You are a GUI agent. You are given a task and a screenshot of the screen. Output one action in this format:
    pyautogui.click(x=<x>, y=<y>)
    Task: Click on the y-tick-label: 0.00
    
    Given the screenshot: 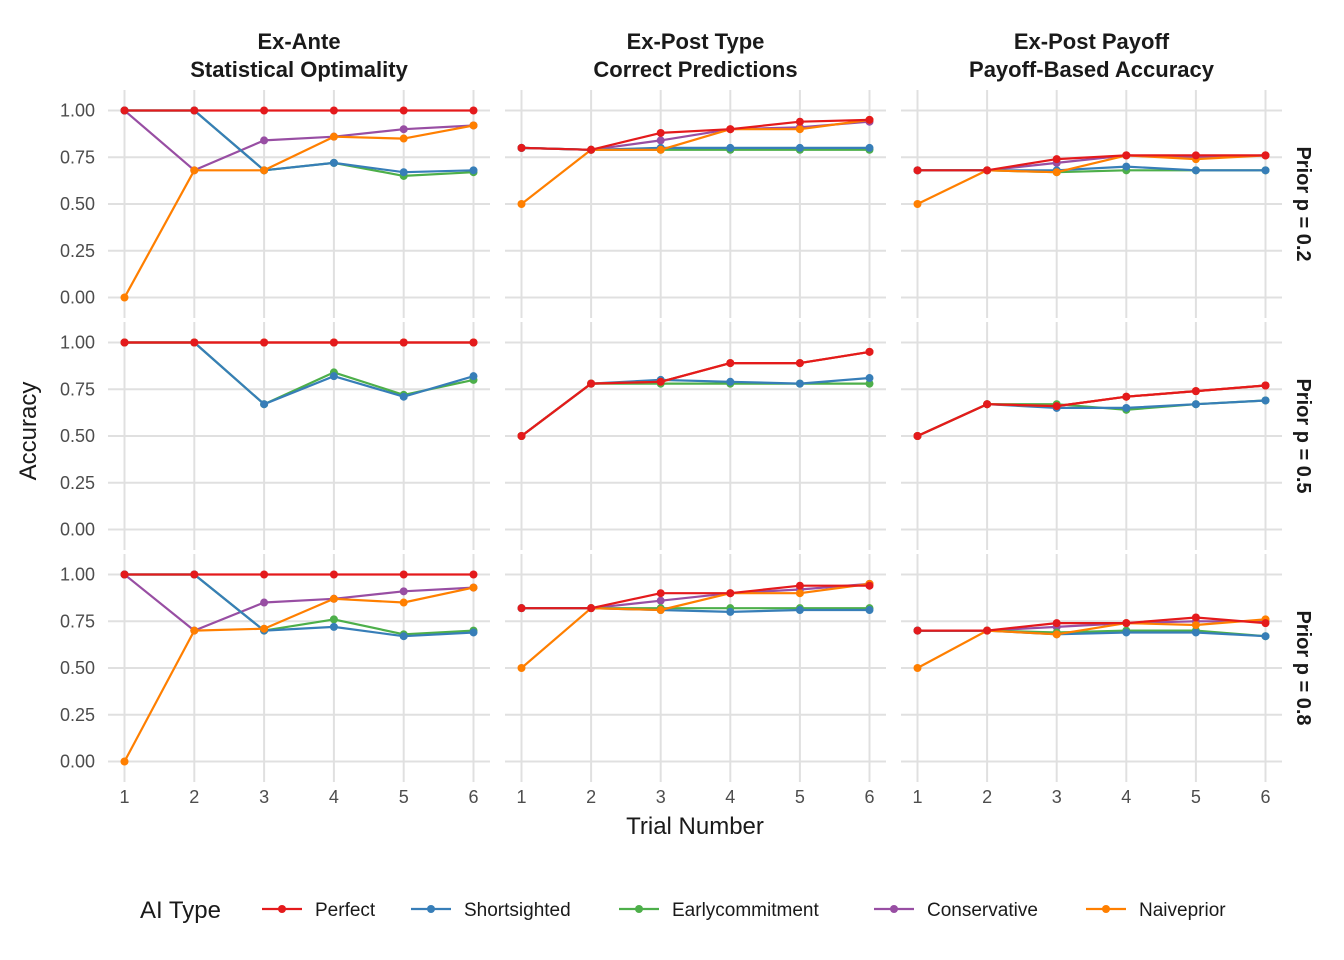 What is the action you would take?
    pyautogui.click(x=77, y=762)
    